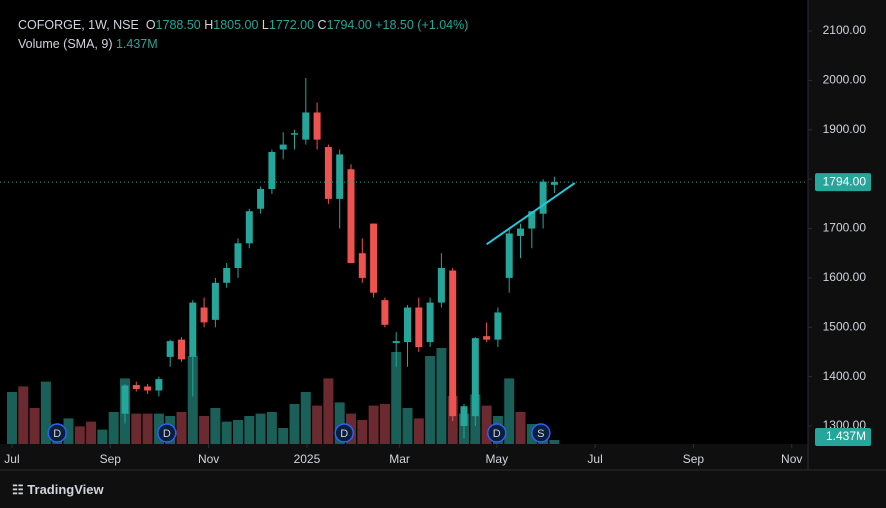 The image size is (886, 508). Describe the element at coordinates (845, 30) in the screenshot. I see `y-tick-label: 2100.00` at that location.